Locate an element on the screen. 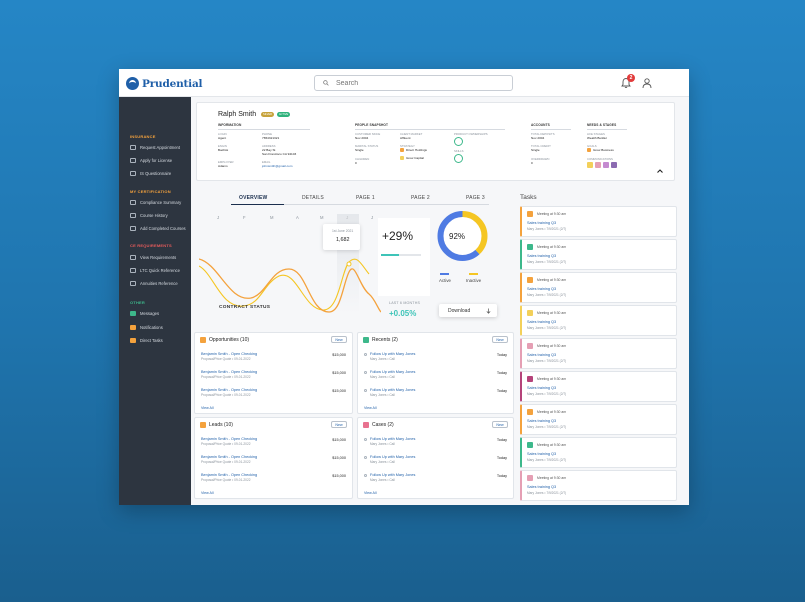 The image size is (805, 602). chevron-up-icon is located at coordinates (660, 171).